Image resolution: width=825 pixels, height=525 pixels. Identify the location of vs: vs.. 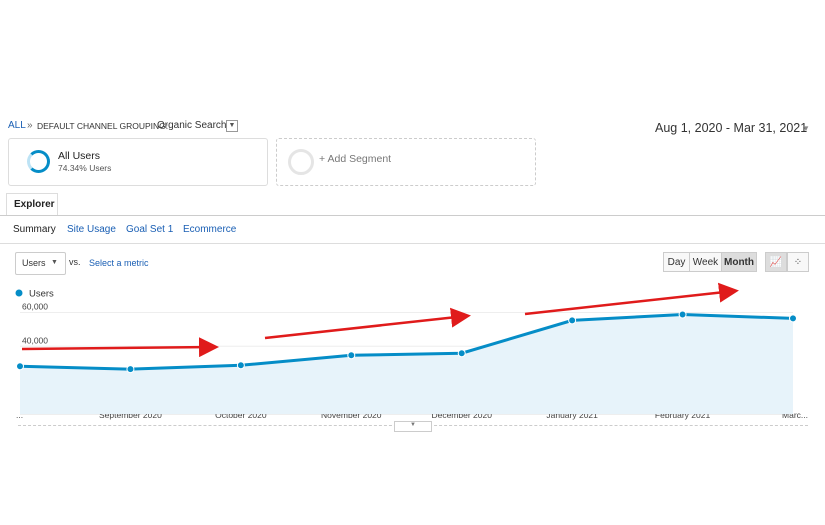
(75, 262).